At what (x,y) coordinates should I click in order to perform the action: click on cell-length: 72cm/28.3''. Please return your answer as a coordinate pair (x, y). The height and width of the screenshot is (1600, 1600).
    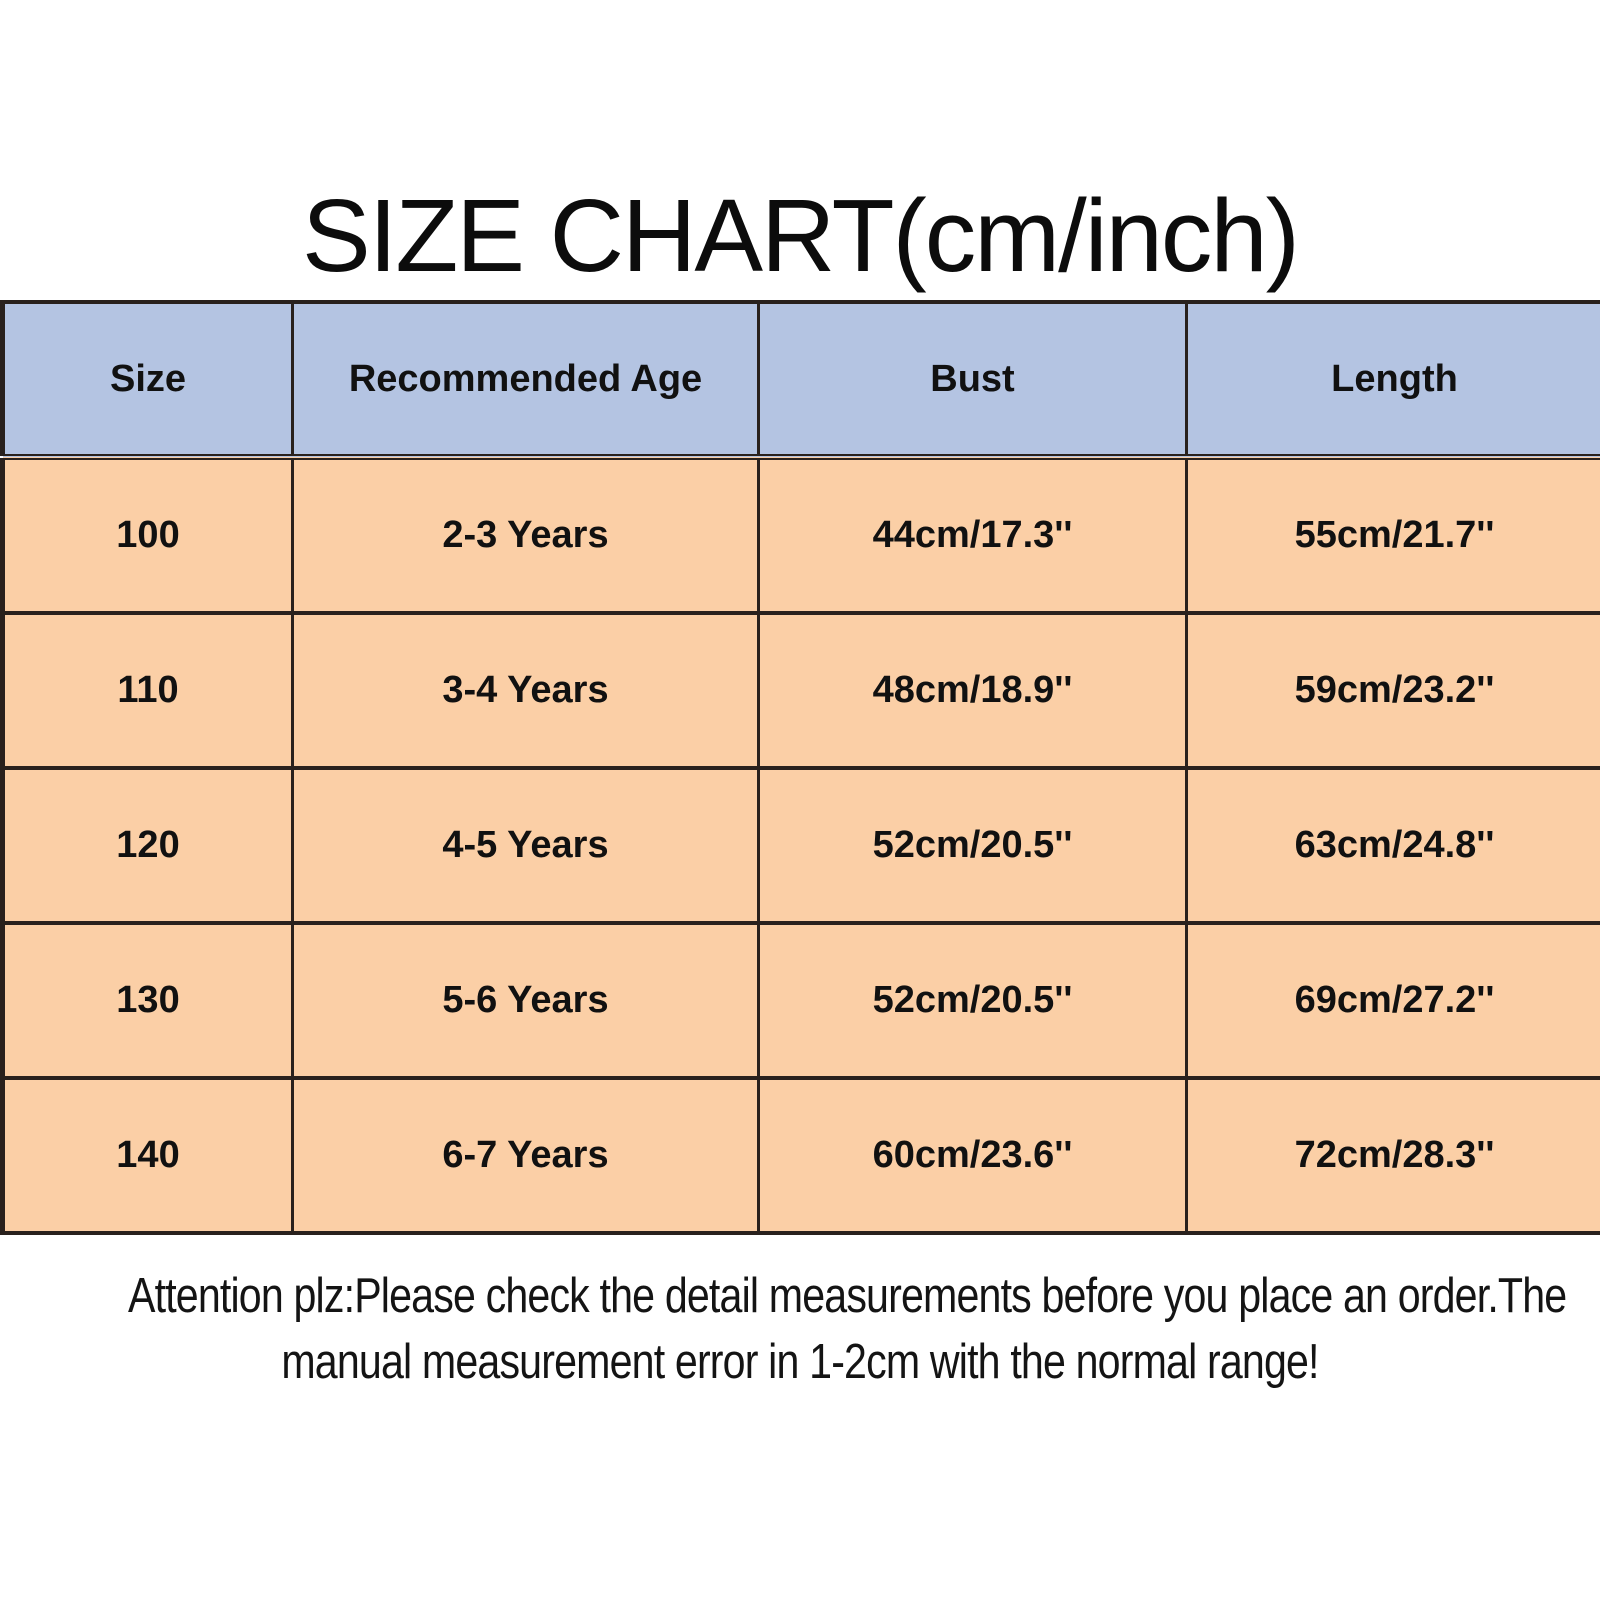
    Looking at the image, I should click on (1392, 1155).